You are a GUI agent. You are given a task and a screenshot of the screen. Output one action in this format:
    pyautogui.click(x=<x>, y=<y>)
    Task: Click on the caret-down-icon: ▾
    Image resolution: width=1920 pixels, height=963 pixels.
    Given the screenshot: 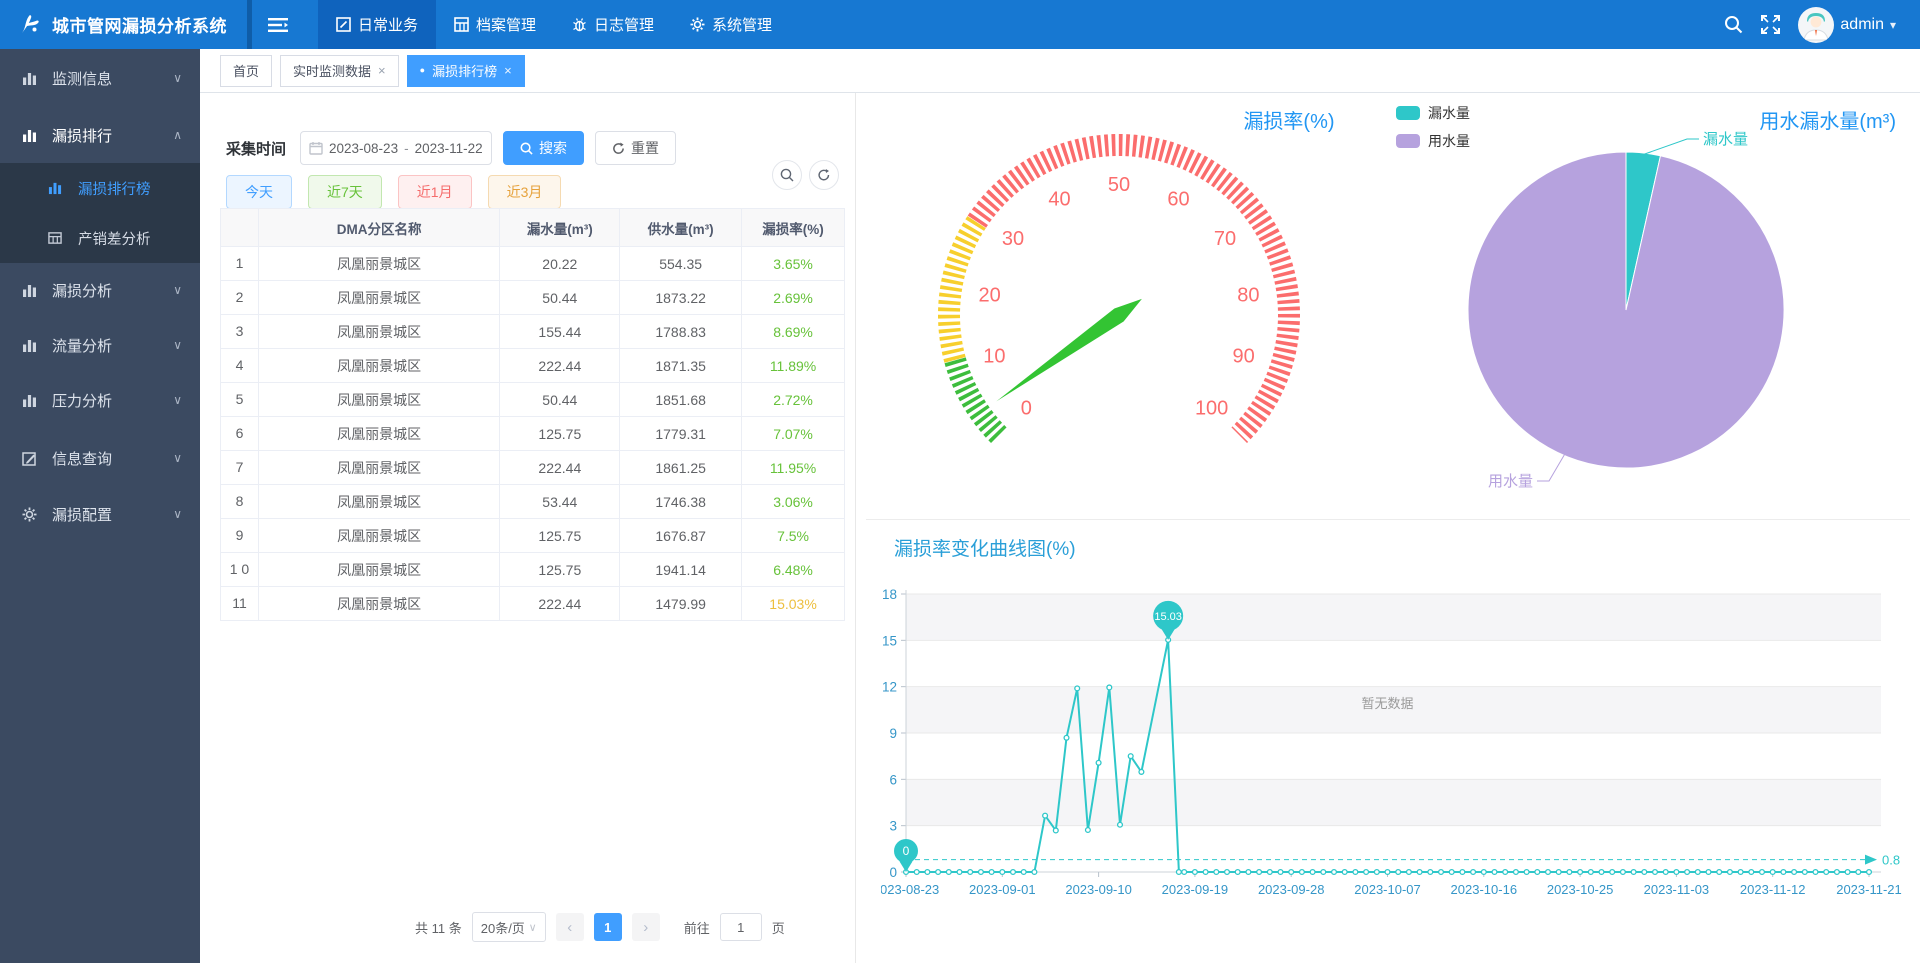 What is the action you would take?
    pyautogui.click(x=1892, y=24)
    